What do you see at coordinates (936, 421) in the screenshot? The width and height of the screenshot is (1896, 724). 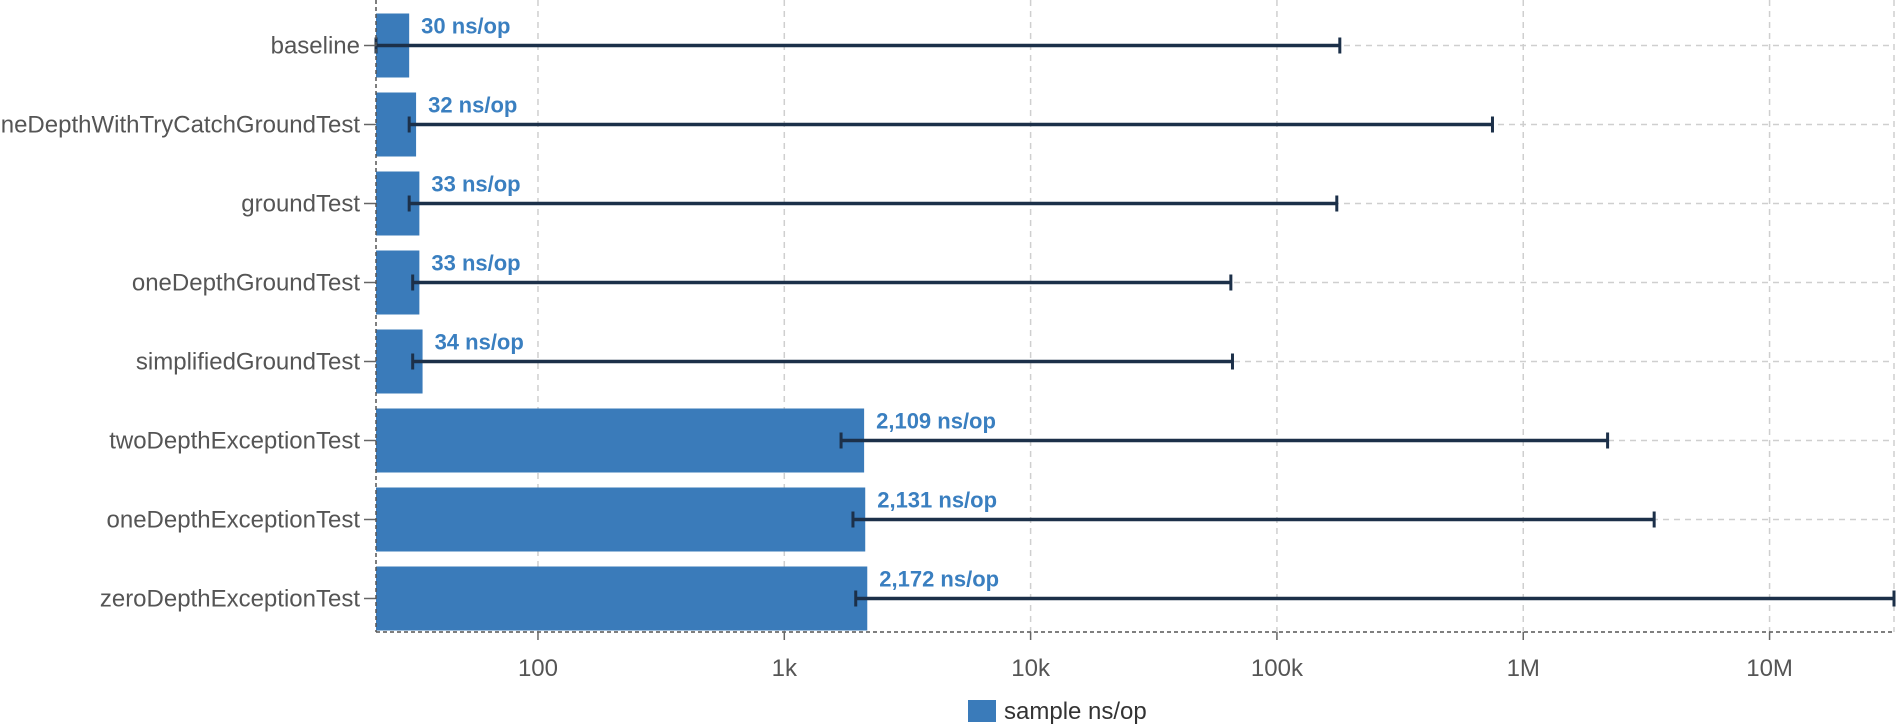 I see `data-label: 2,109 ns/op` at bounding box center [936, 421].